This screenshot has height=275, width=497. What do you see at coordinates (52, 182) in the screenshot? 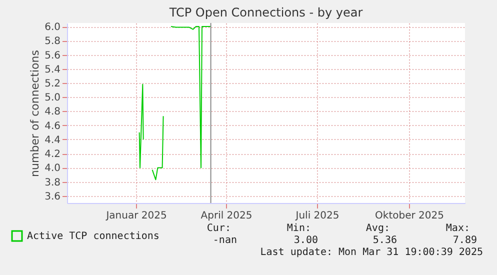
I see `y-tick-label: 3.8` at bounding box center [52, 182].